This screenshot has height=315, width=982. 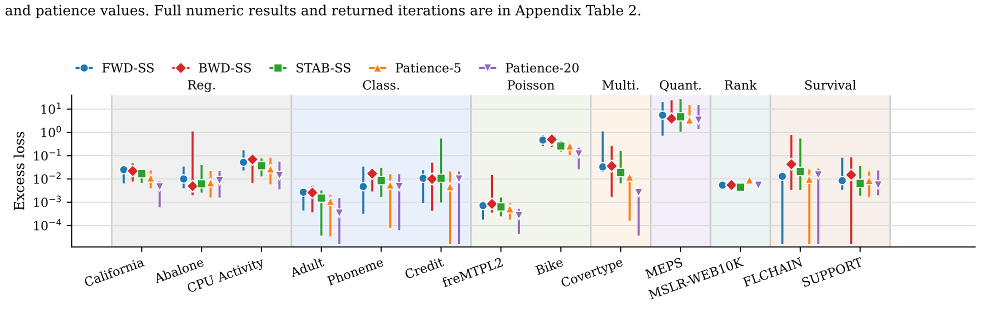 I want to click on band-label: Reg., so click(x=201, y=86).